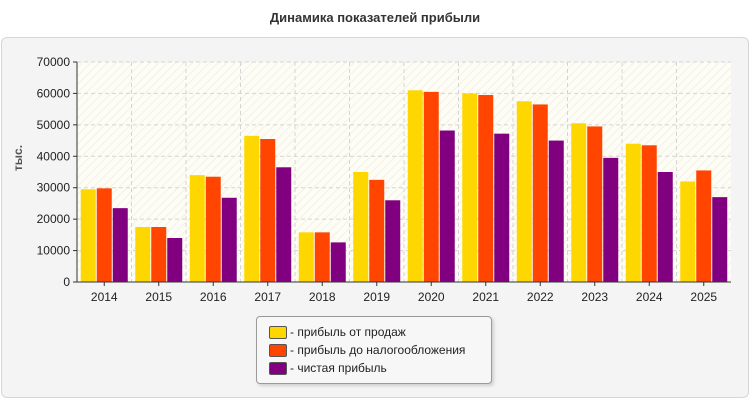 This screenshot has height=400, width=750. What do you see at coordinates (18, 158) in the screenshot?
I see `y-axis-label: тыс.` at bounding box center [18, 158].